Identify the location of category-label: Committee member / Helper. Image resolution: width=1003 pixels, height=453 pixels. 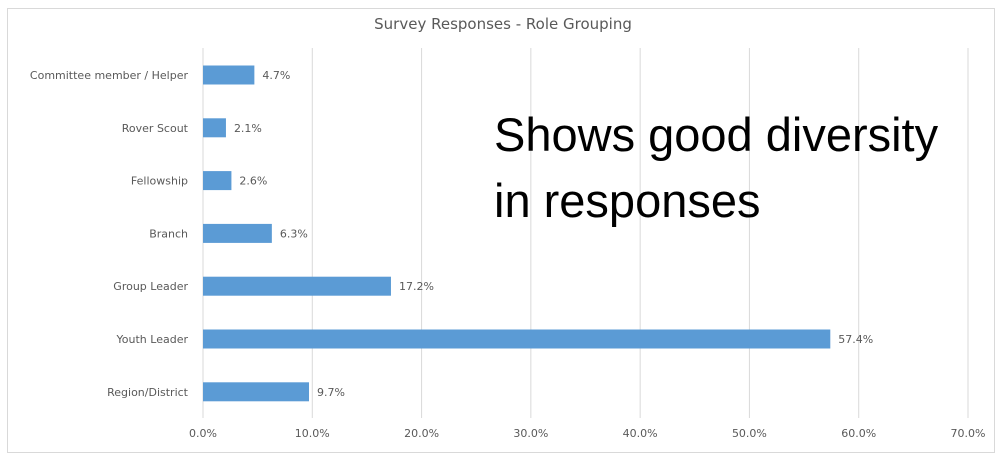
(109, 75).